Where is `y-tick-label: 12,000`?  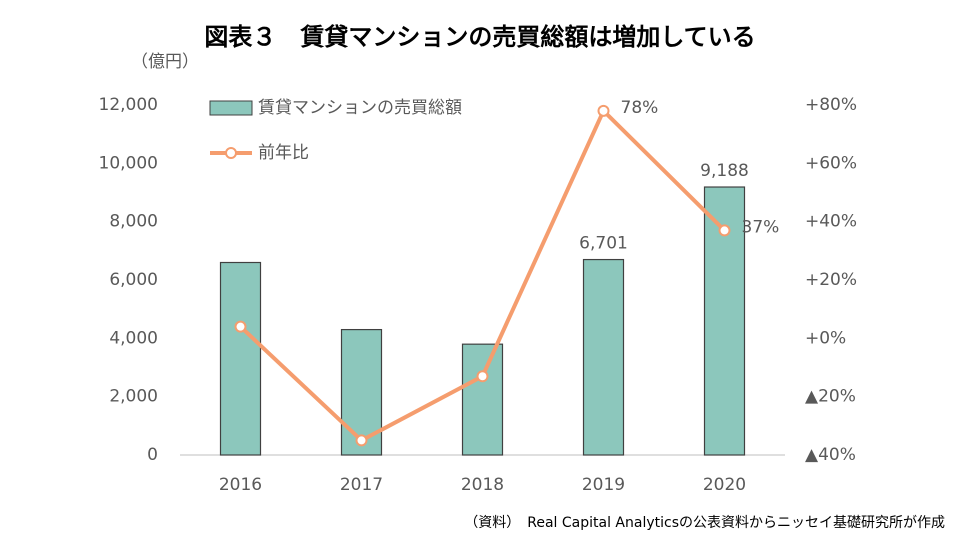
y-tick-label: 12,000 is located at coordinates (128, 105).